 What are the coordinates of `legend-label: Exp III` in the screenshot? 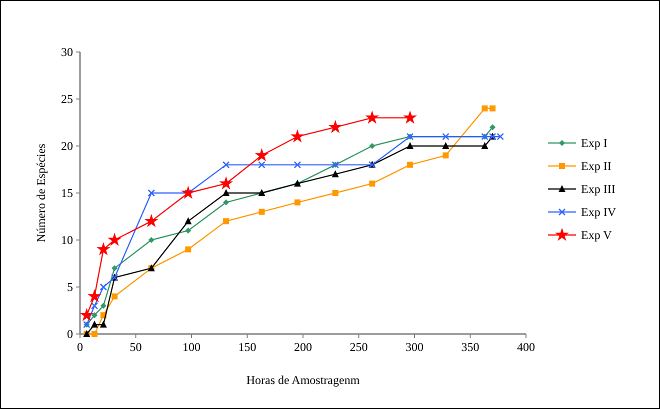 It's located at (598, 189).